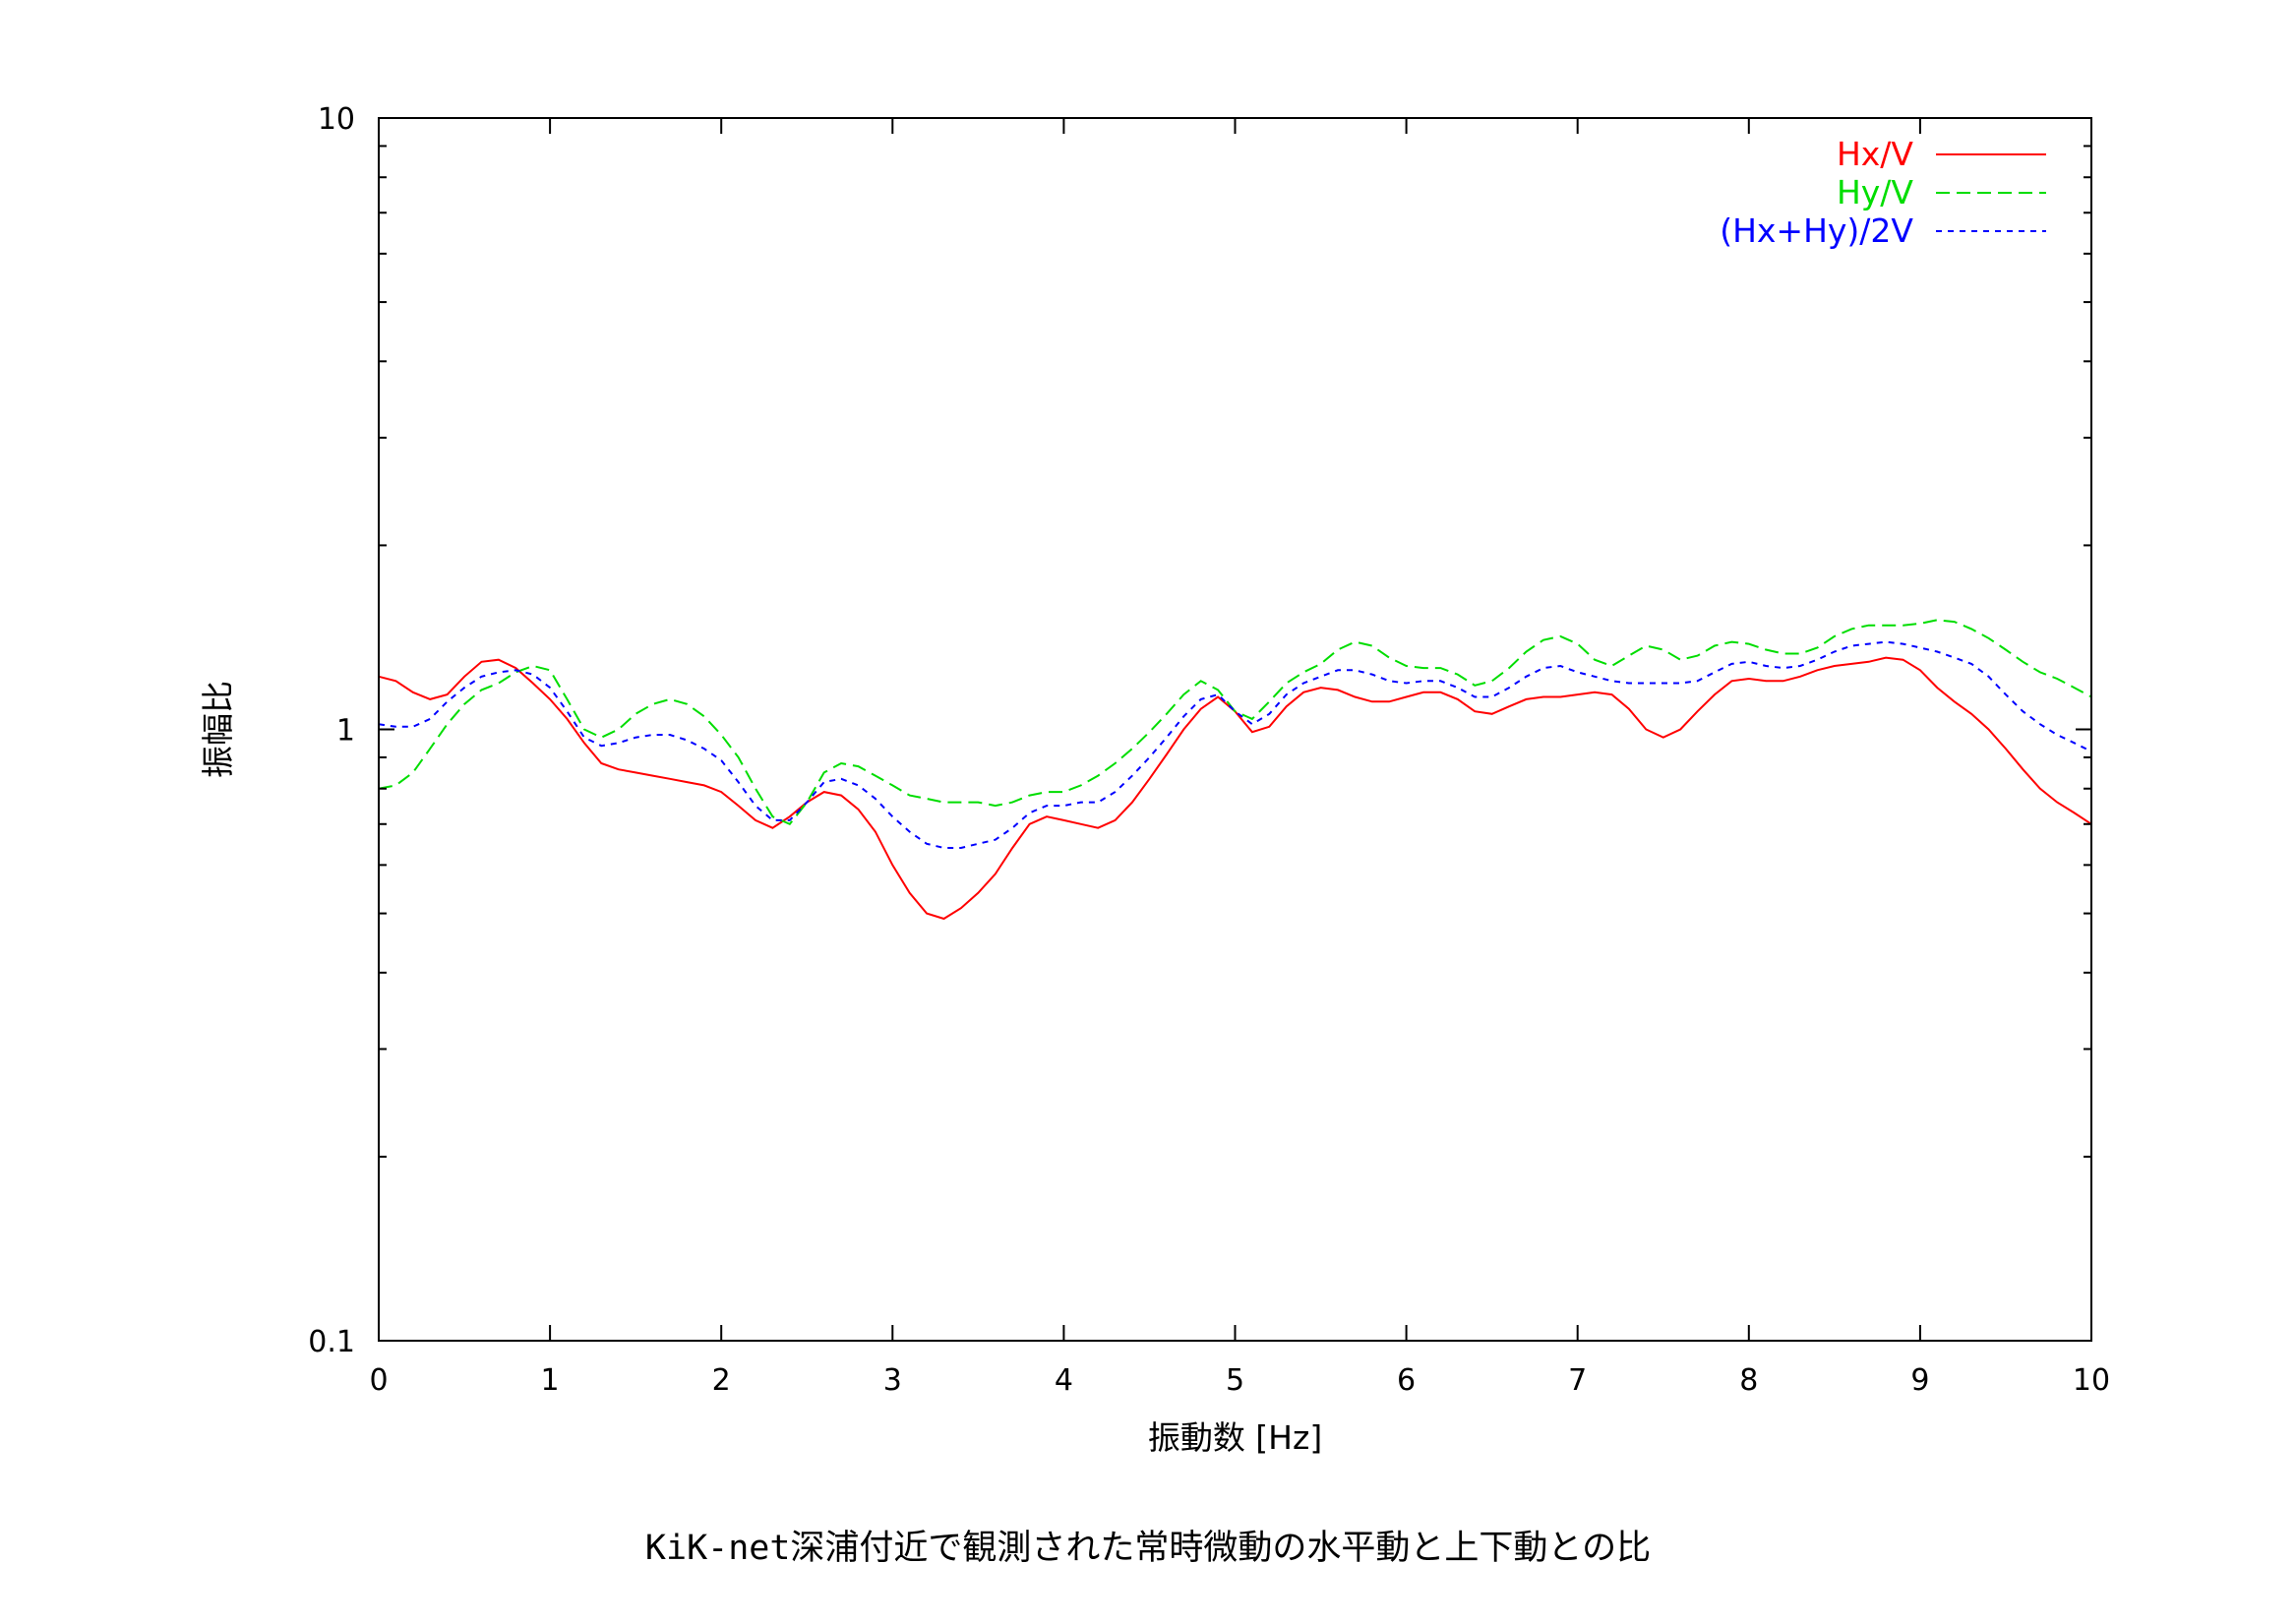  What do you see at coordinates (1235, 1437) in the screenshot?
I see `x-axis-title: 振動数 [Hz]` at bounding box center [1235, 1437].